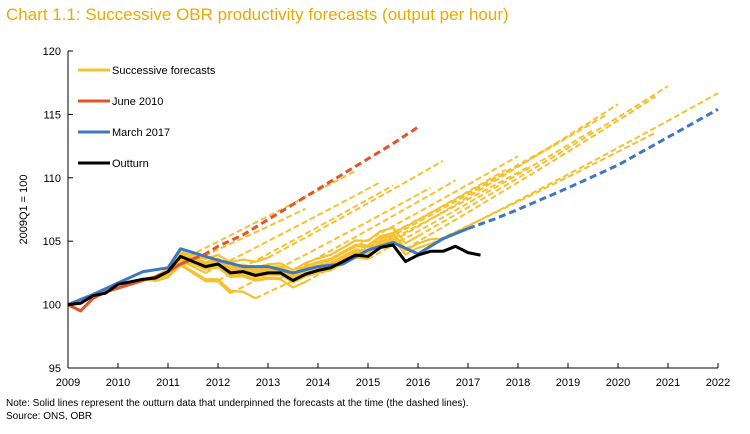  I want to click on series-dashed-june-2010, so click(305, 193).